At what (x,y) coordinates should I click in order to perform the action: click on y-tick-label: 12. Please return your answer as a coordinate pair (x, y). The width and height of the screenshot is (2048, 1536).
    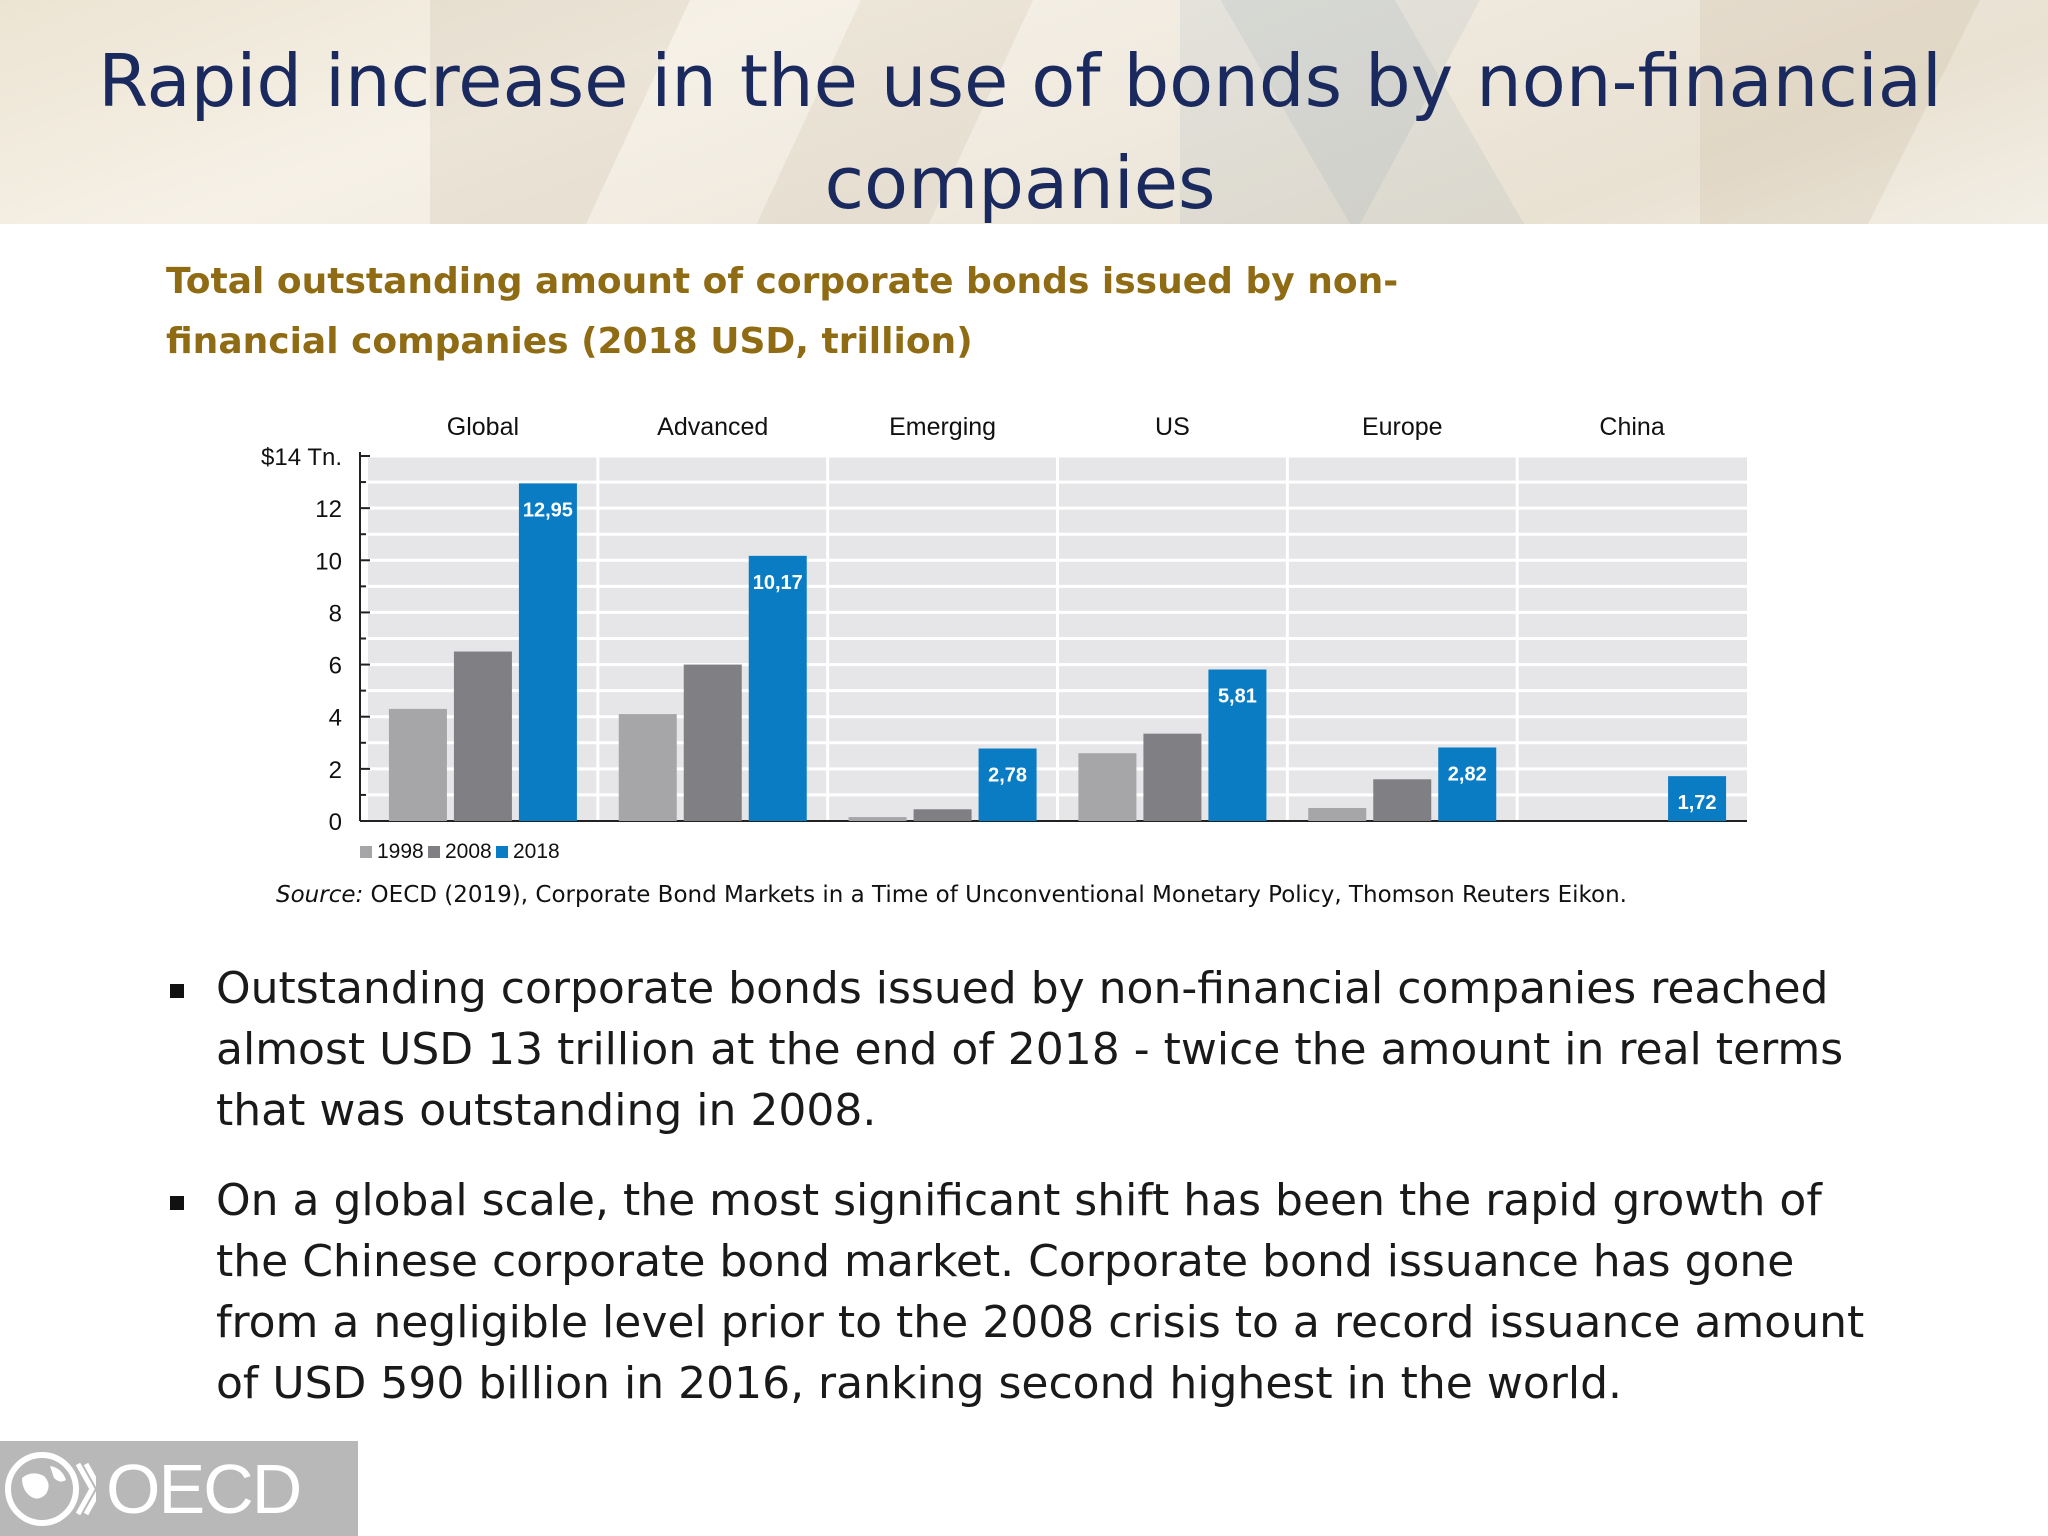
    Looking at the image, I should click on (328, 509).